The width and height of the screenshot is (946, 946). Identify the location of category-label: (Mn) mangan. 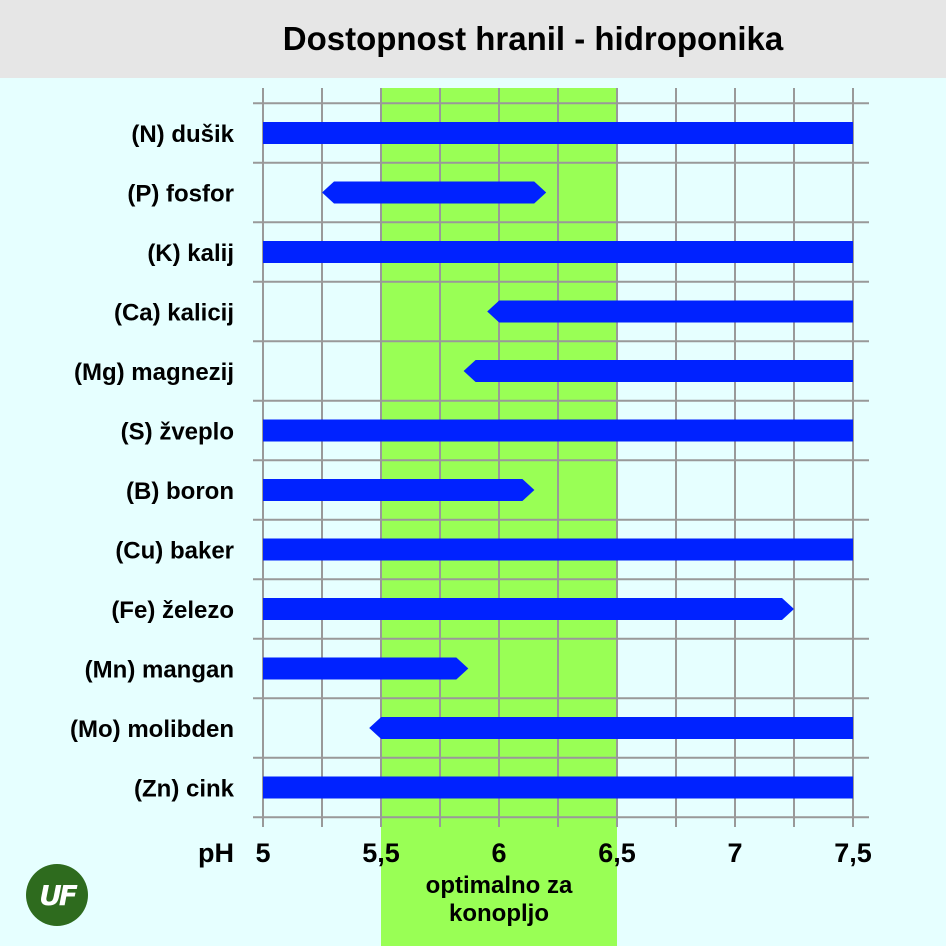
(159, 670).